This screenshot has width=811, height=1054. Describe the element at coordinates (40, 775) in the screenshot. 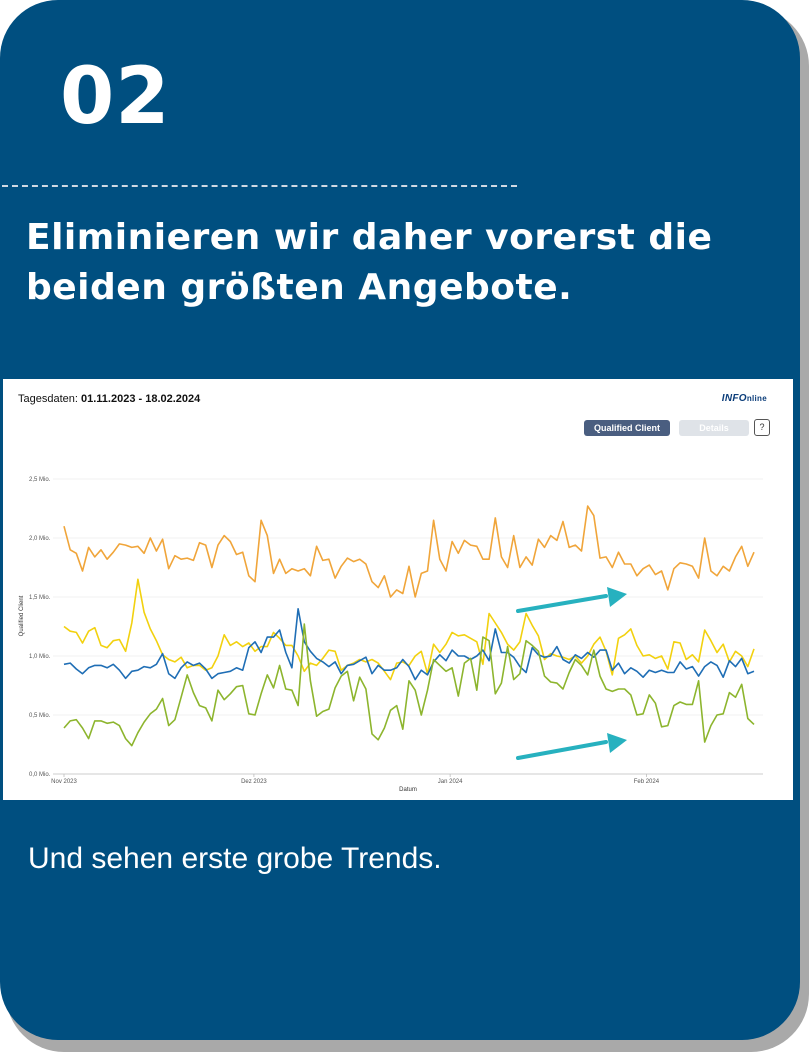

I see `y-tick-label: 0,0 Mio.` at that location.